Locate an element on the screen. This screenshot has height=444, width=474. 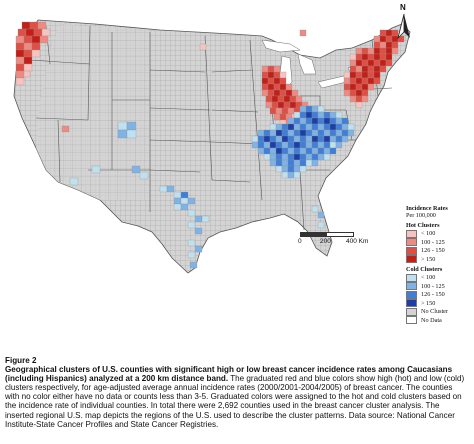
legend-hot-item: 126 - 150 is located at coordinates (439, 250).